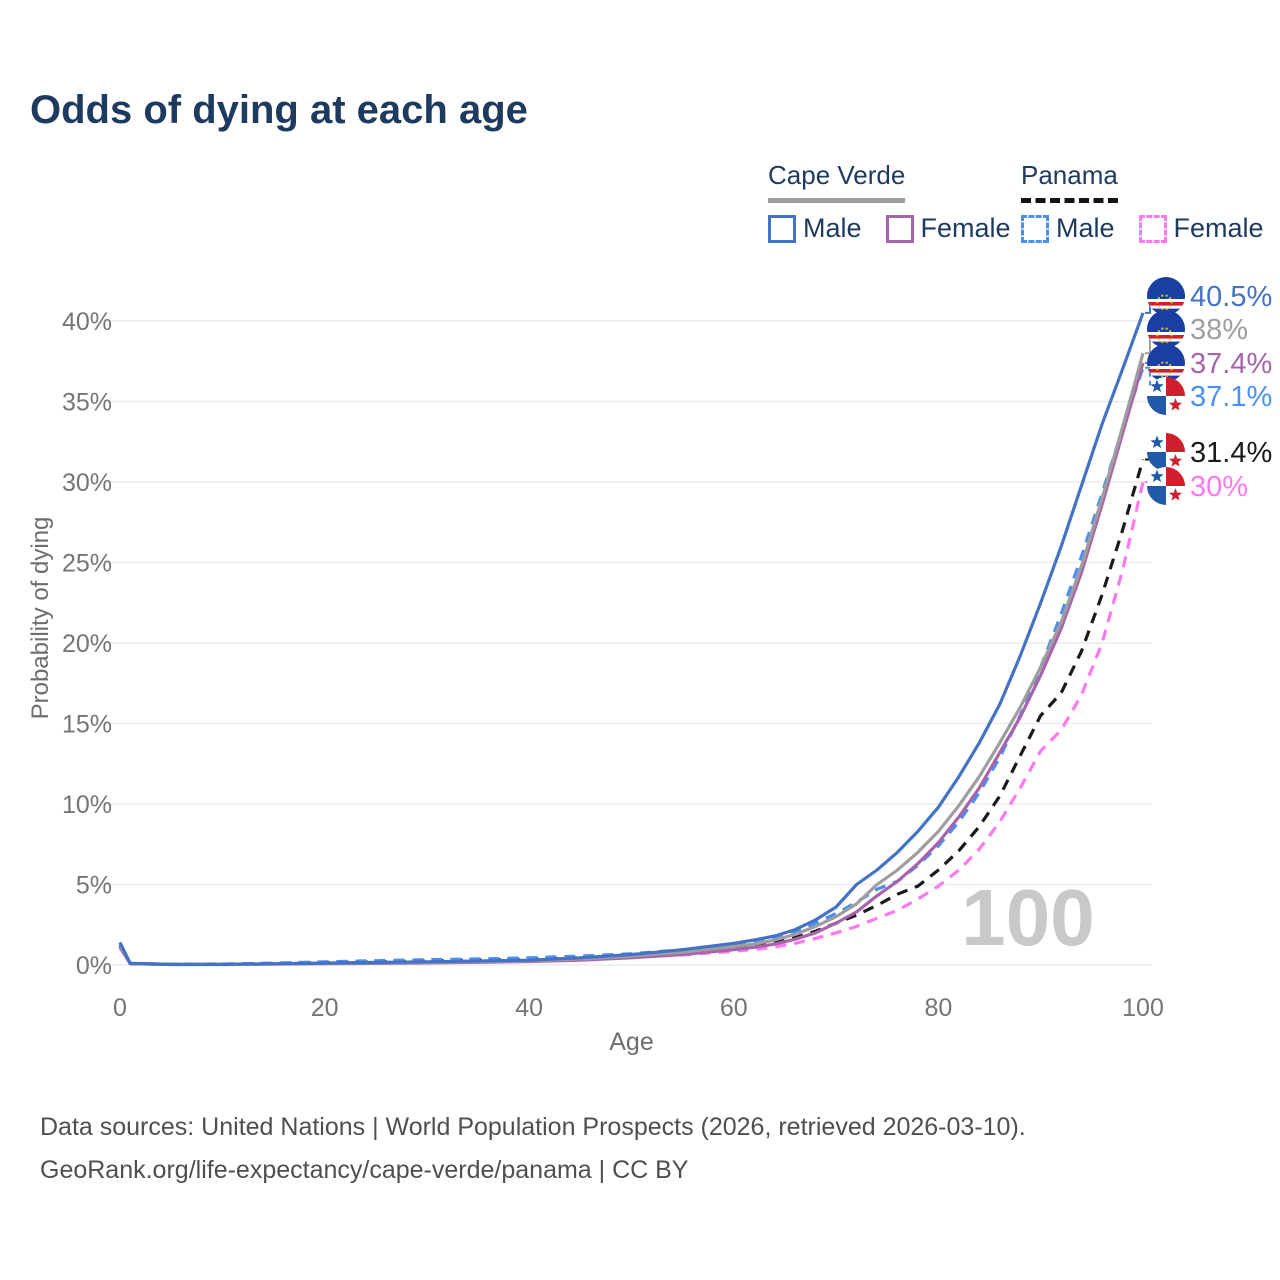 Image resolution: width=1280 pixels, height=1280 pixels. I want to click on y-axis-title: Probability of dying, so click(40, 618).